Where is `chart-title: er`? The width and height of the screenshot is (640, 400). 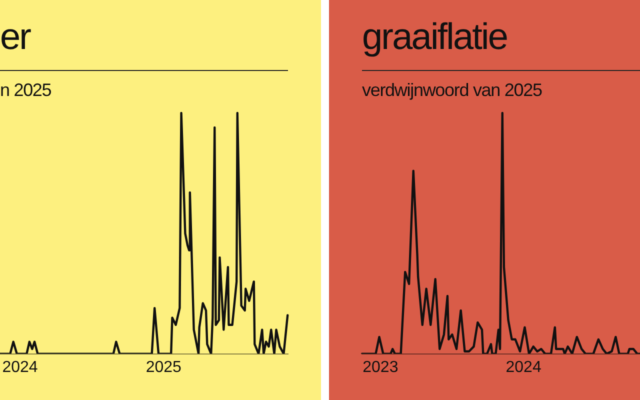 chart-title: er is located at coordinates (15, 36).